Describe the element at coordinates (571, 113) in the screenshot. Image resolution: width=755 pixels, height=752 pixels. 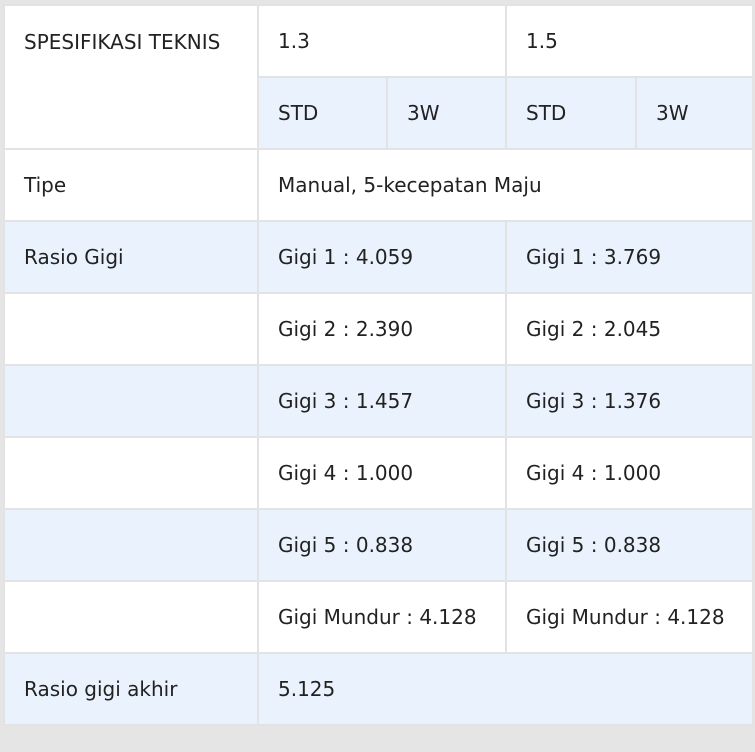
I see `subheader-std-1-5: STD` at that location.